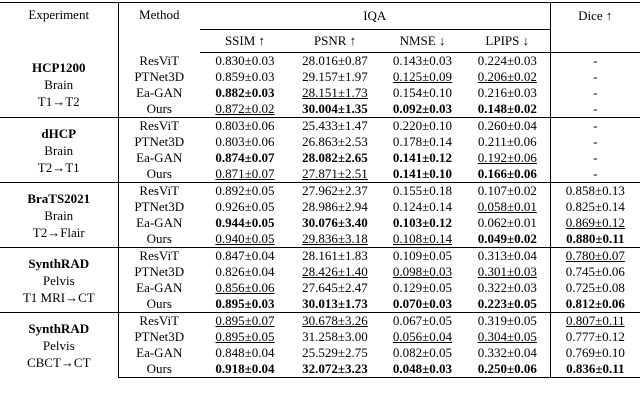 The height and width of the screenshot is (415, 640). What do you see at coordinates (422, 303) in the screenshot?
I see `value-text: 0.070±0.03` at bounding box center [422, 303].